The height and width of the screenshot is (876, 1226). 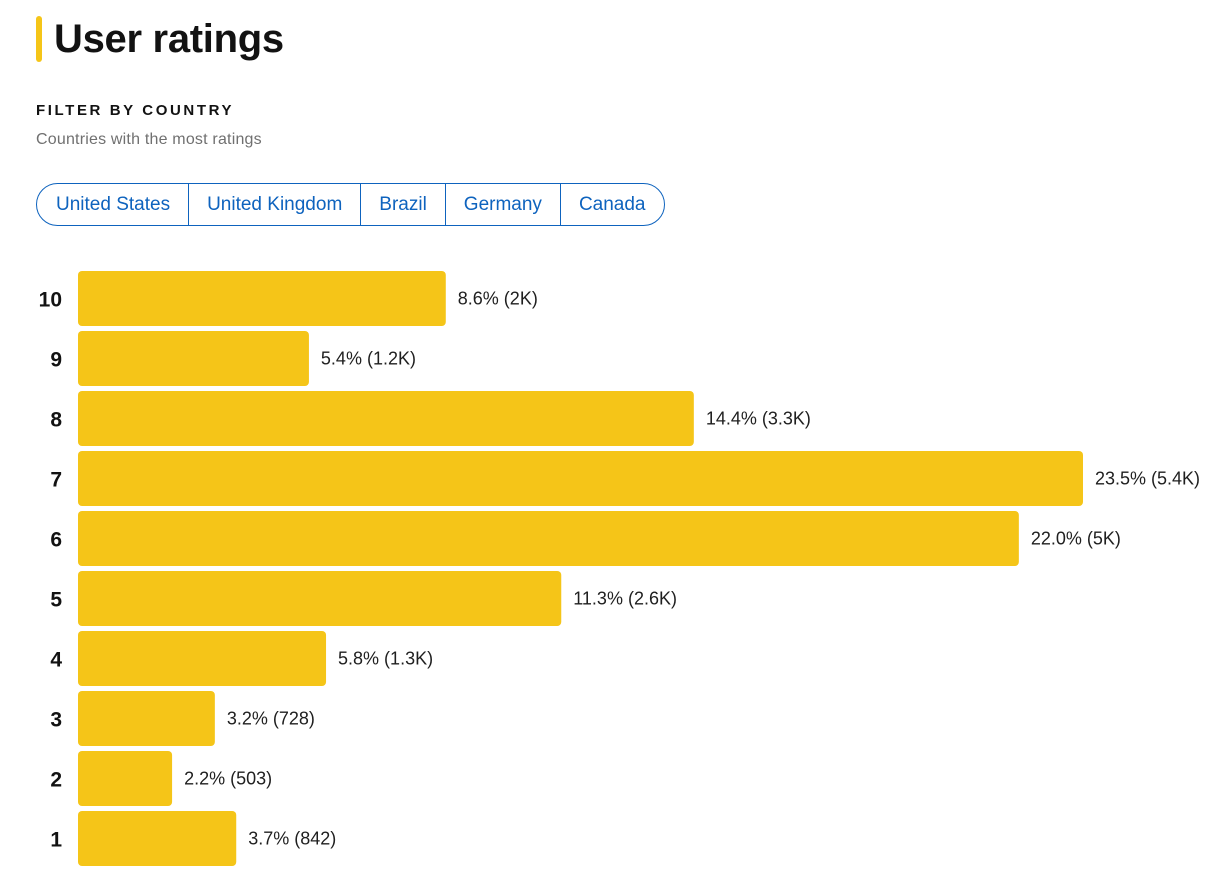 I want to click on rating-label-8: 8, so click(x=56, y=420).